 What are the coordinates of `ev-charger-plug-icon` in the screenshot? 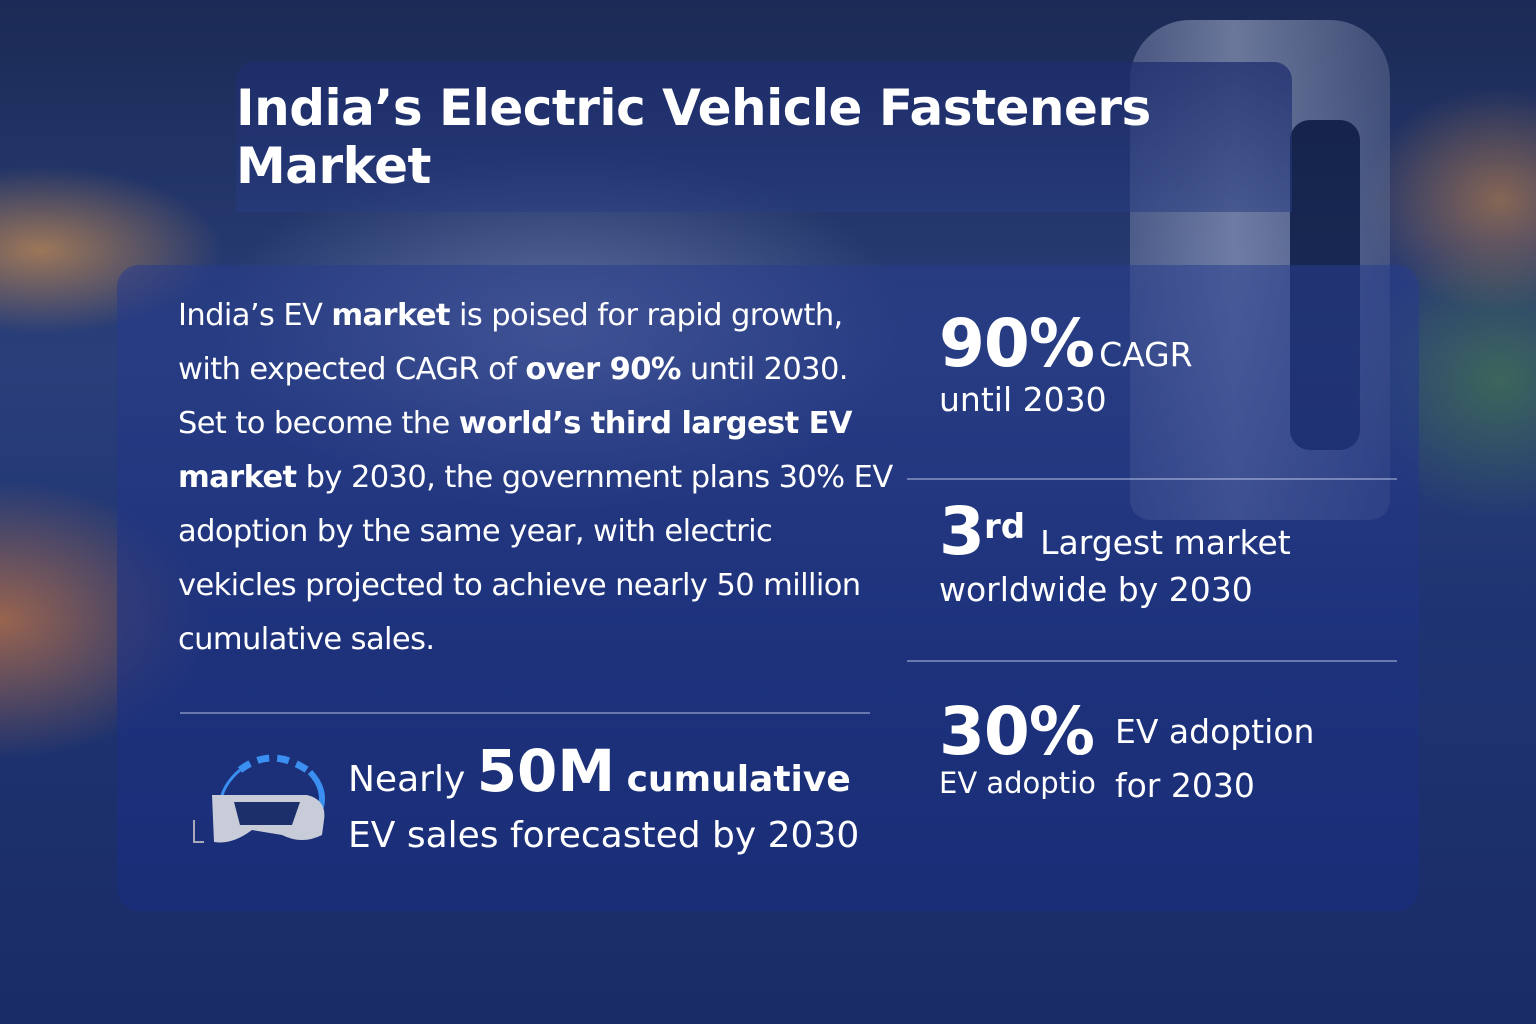 It's located at (259, 798).